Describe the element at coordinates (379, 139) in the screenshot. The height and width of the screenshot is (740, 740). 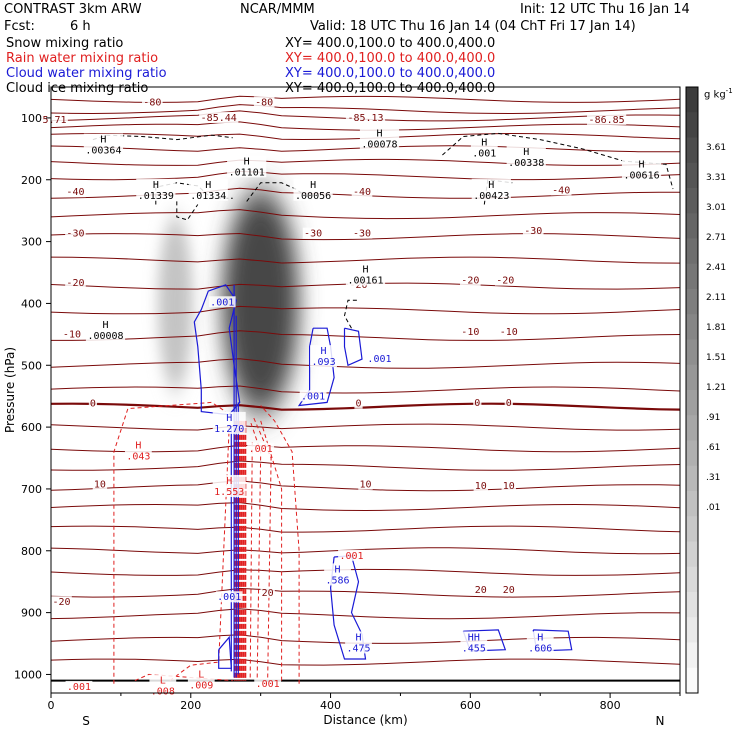
I see `cloud-ice-label: H .00078` at that location.